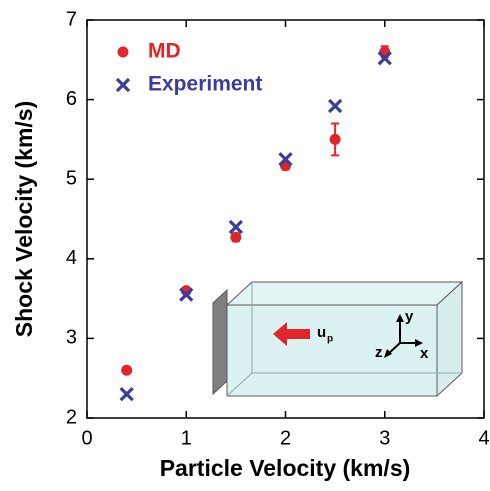 The width and height of the screenshot is (490, 491). Describe the element at coordinates (285, 438) in the screenshot. I see `x-tick-label: 2` at that location.